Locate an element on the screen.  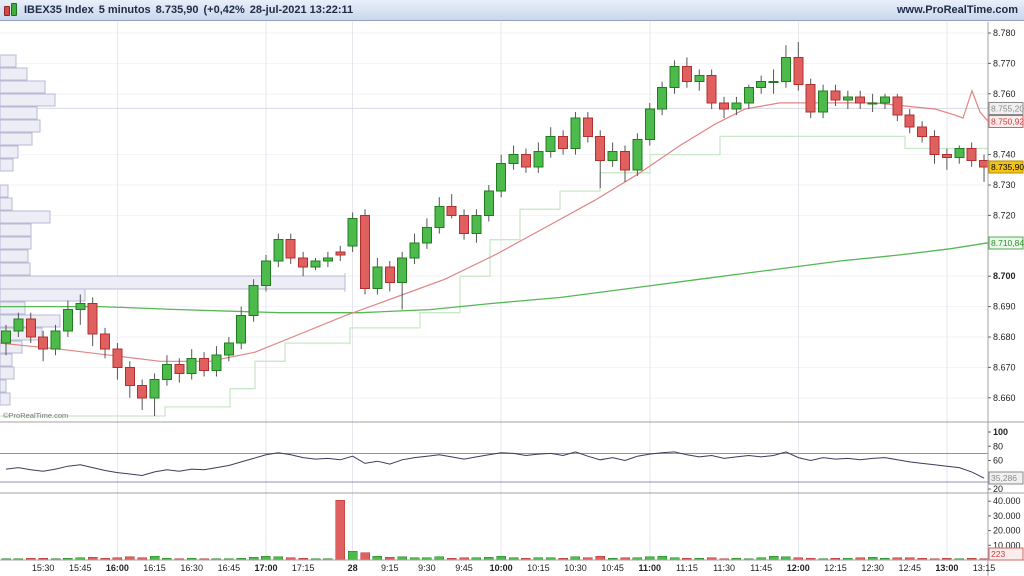
instrument-icon is located at coordinates (11, 9).